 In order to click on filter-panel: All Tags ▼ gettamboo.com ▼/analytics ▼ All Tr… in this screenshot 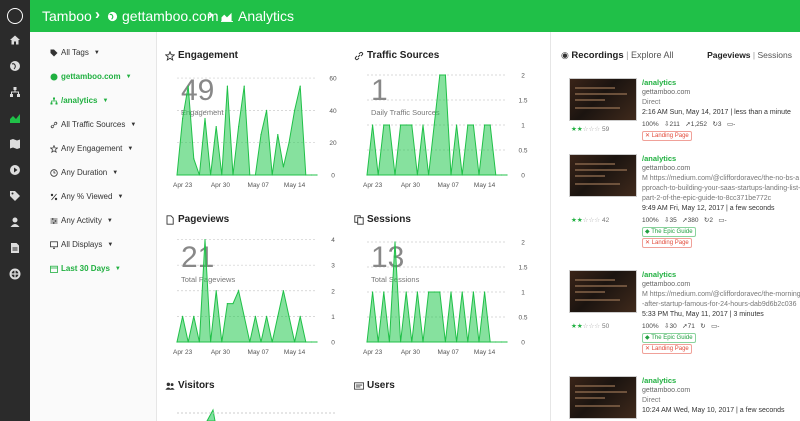, I will do `click(93, 226)`.